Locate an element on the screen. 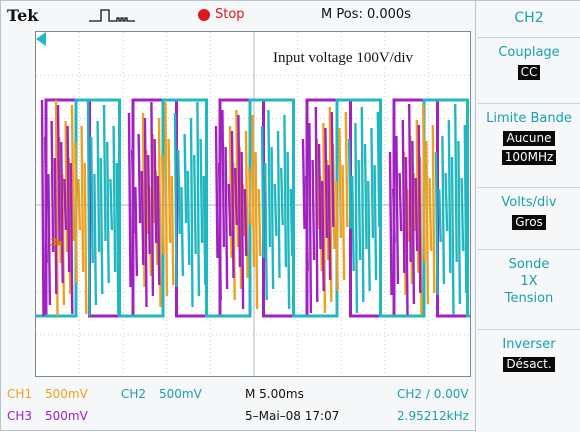 The image size is (580, 432). bandwidth-extra-value: 100MHz is located at coordinates (529, 157).